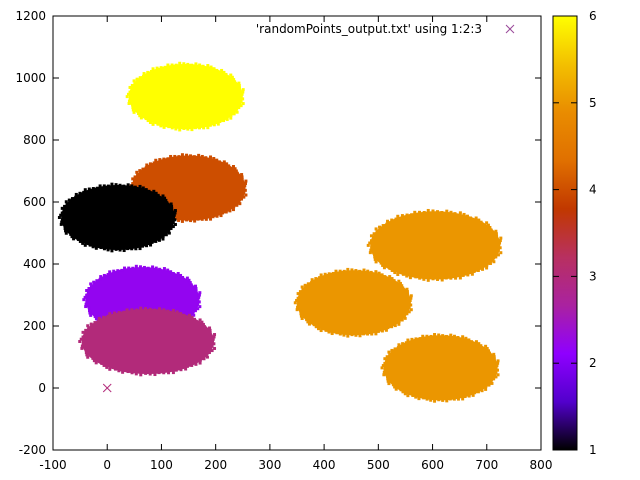 The image size is (640, 480). What do you see at coordinates (593, 276) in the screenshot?
I see `colorbar-tick-label: 3` at bounding box center [593, 276].